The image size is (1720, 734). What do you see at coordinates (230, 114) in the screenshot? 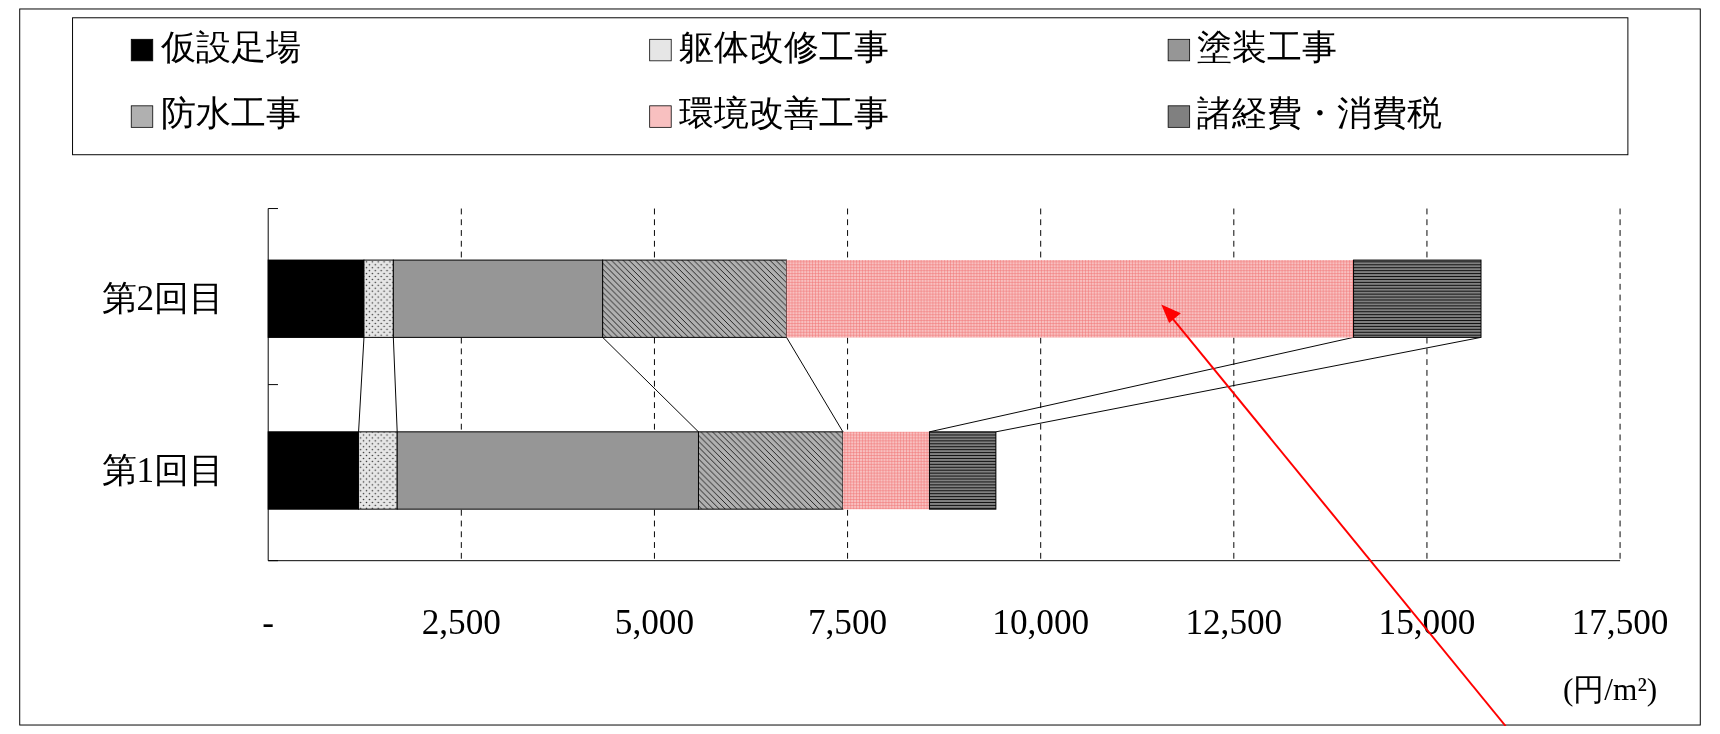
I see `legend-label: 防水工事` at bounding box center [230, 114].